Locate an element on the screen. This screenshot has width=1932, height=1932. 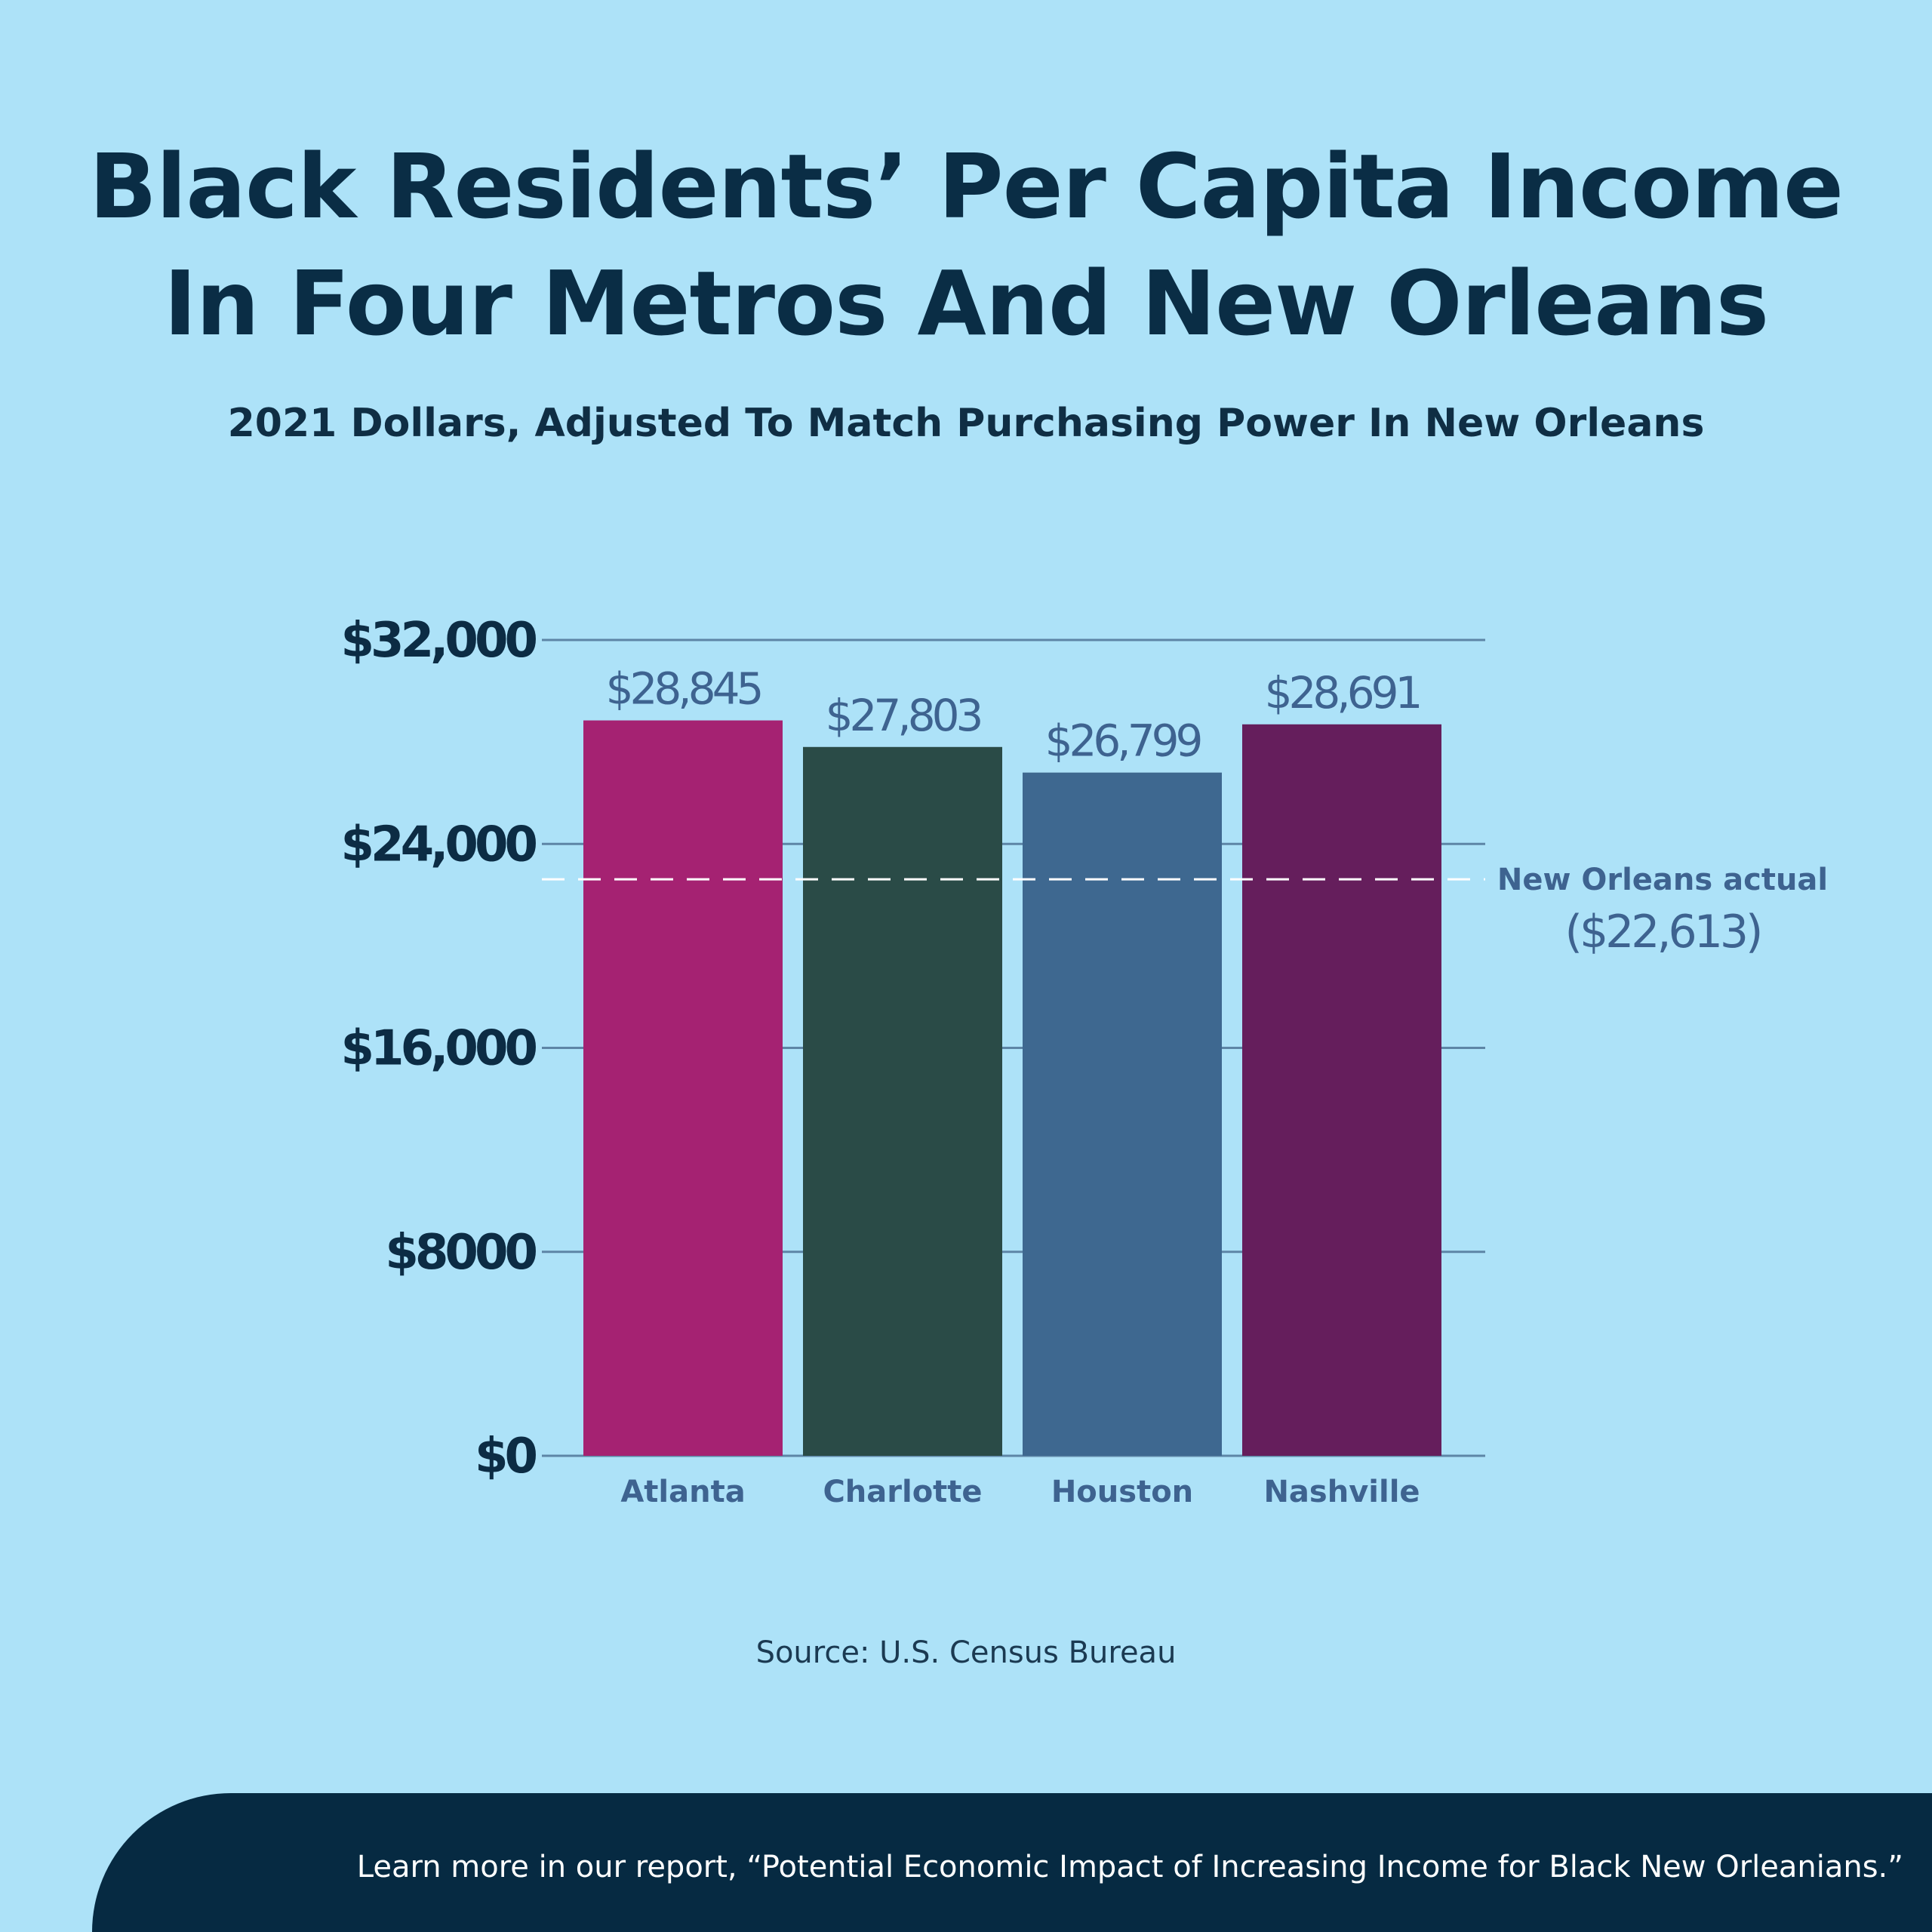
y-tick-label: $32,000 is located at coordinates (439, 641).